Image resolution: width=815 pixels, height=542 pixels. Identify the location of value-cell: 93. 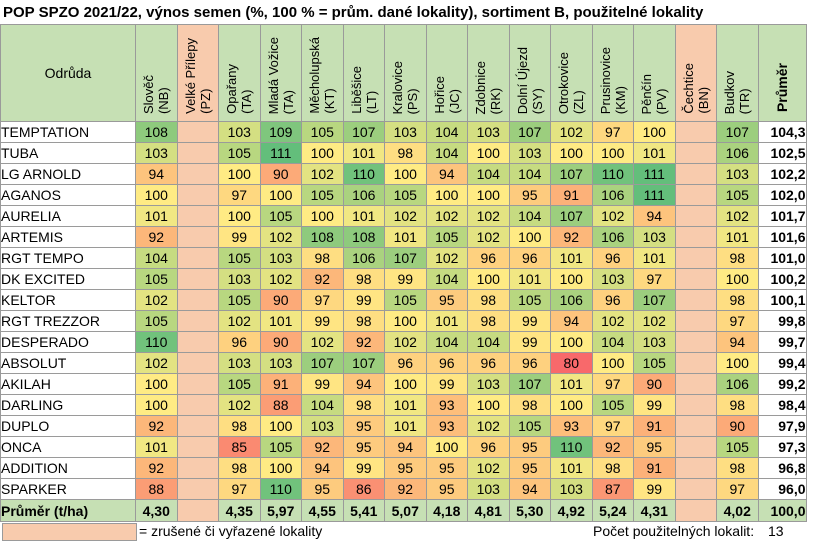
(571, 426).